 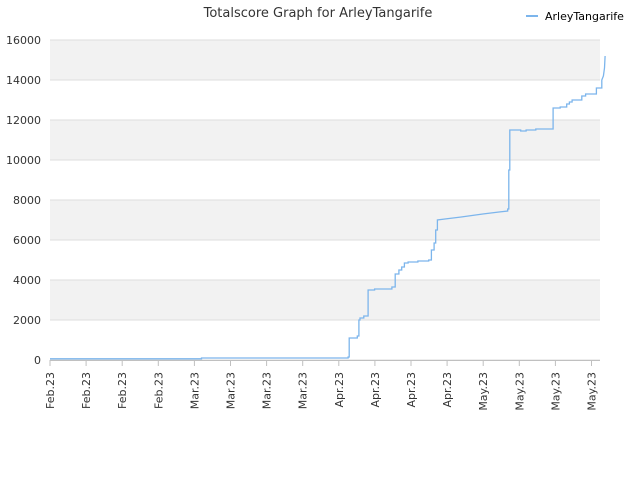 I want to click on y-tick-label: 6000, so click(x=27, y=240).